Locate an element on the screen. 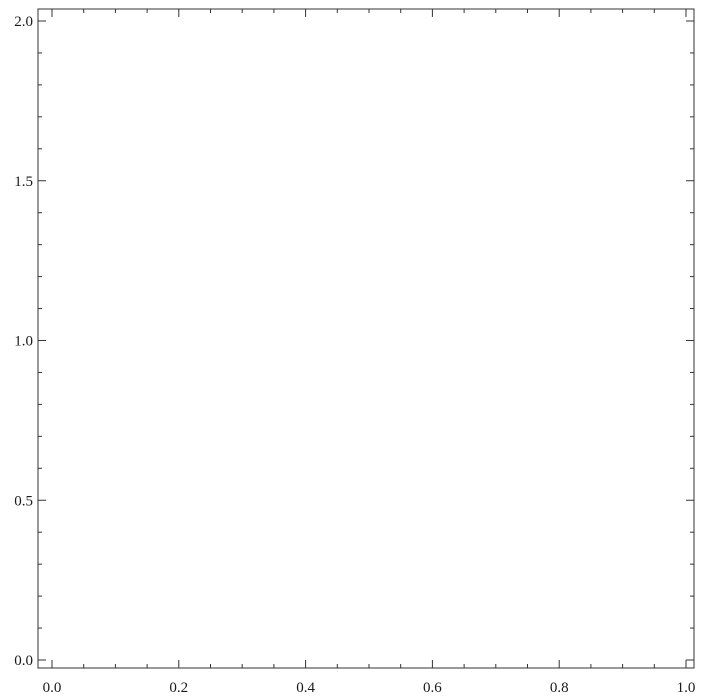  x-tick-label: 1.0 is located at coordinates (686, 688).